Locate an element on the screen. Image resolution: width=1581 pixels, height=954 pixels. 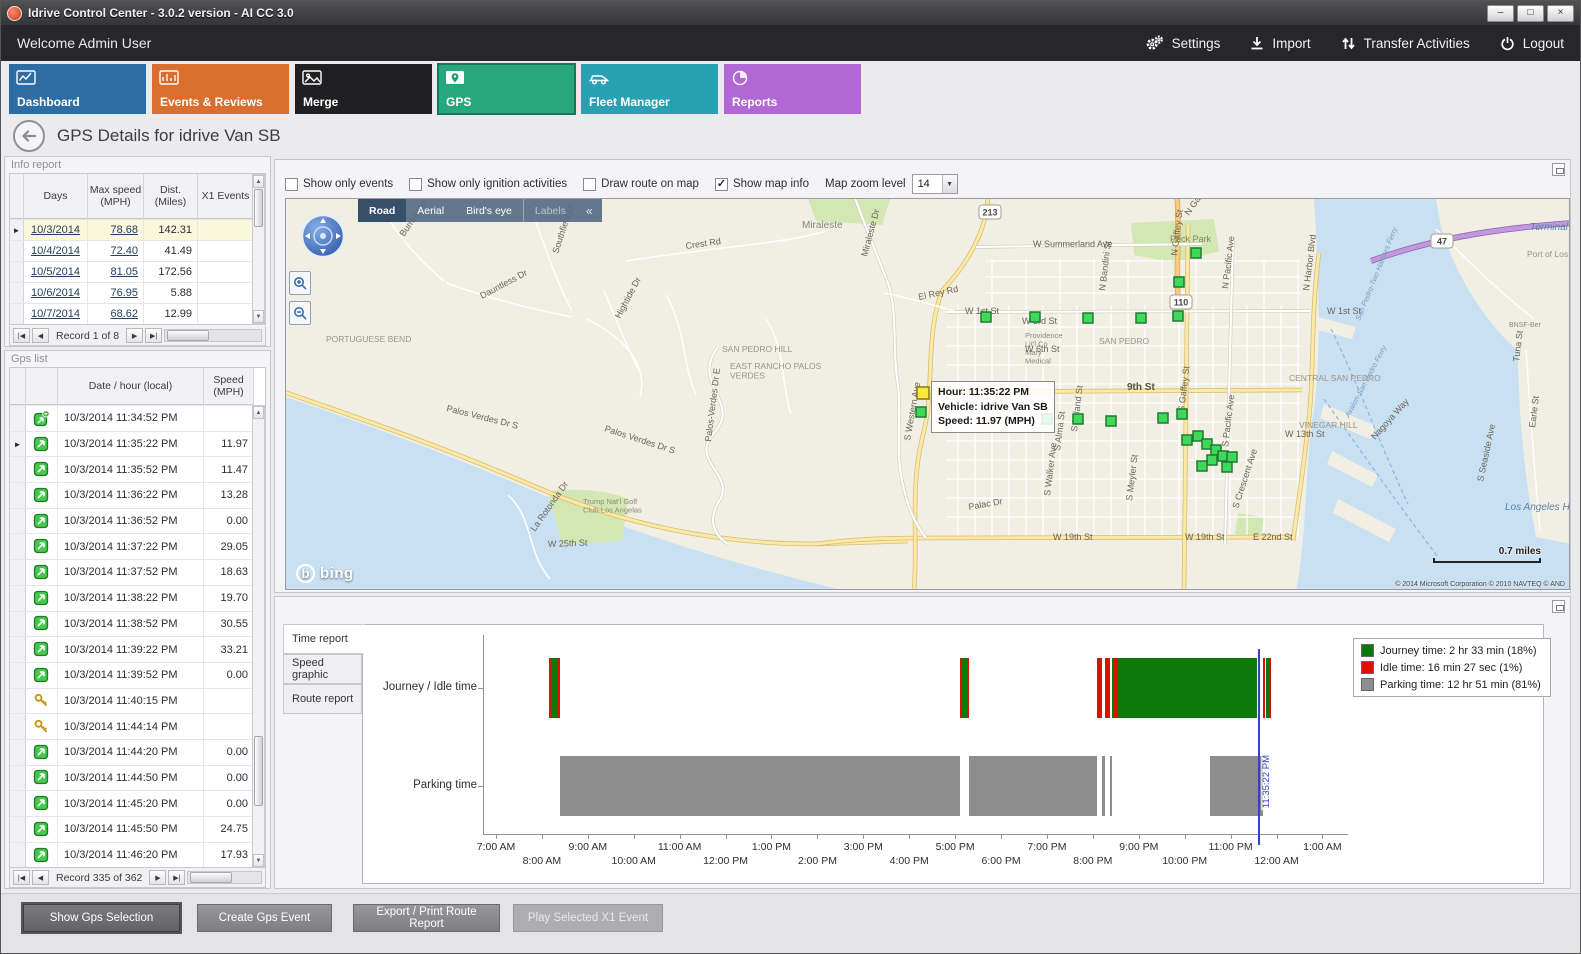
gps-list-row: 10/3/2014 11:44:20 PM 0.00 is located at coordinates (137, 752).